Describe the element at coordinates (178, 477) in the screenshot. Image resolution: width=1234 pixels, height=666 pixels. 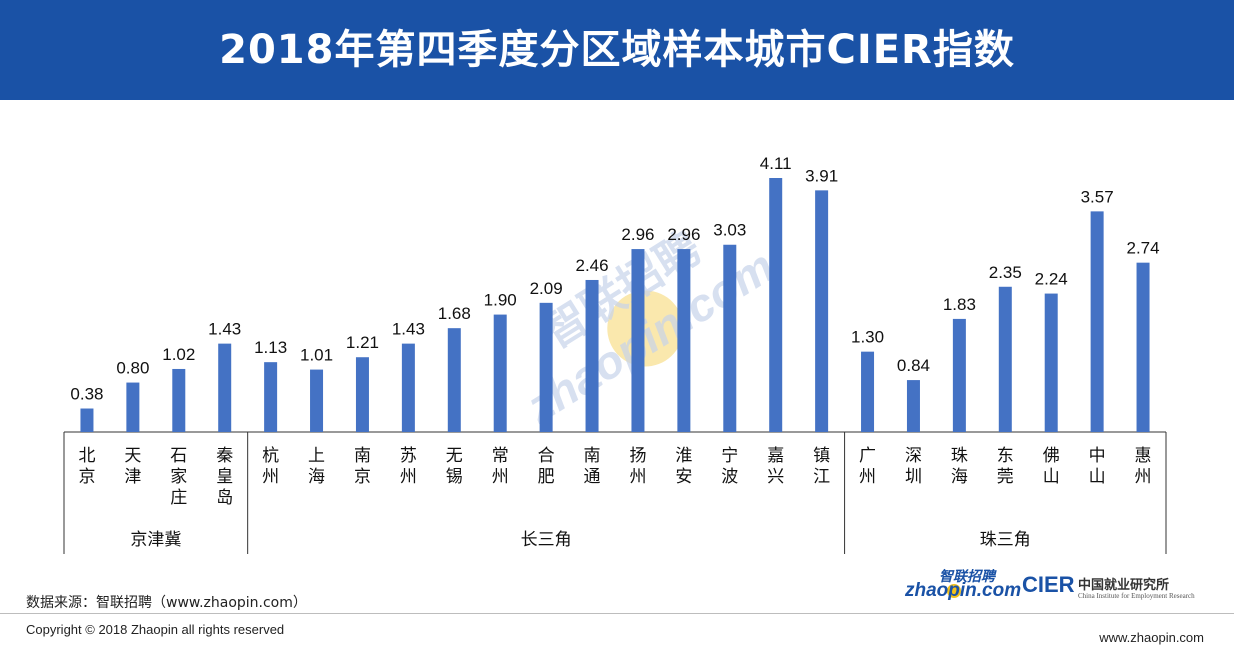
I see `category-label: 石家庄` at that location.